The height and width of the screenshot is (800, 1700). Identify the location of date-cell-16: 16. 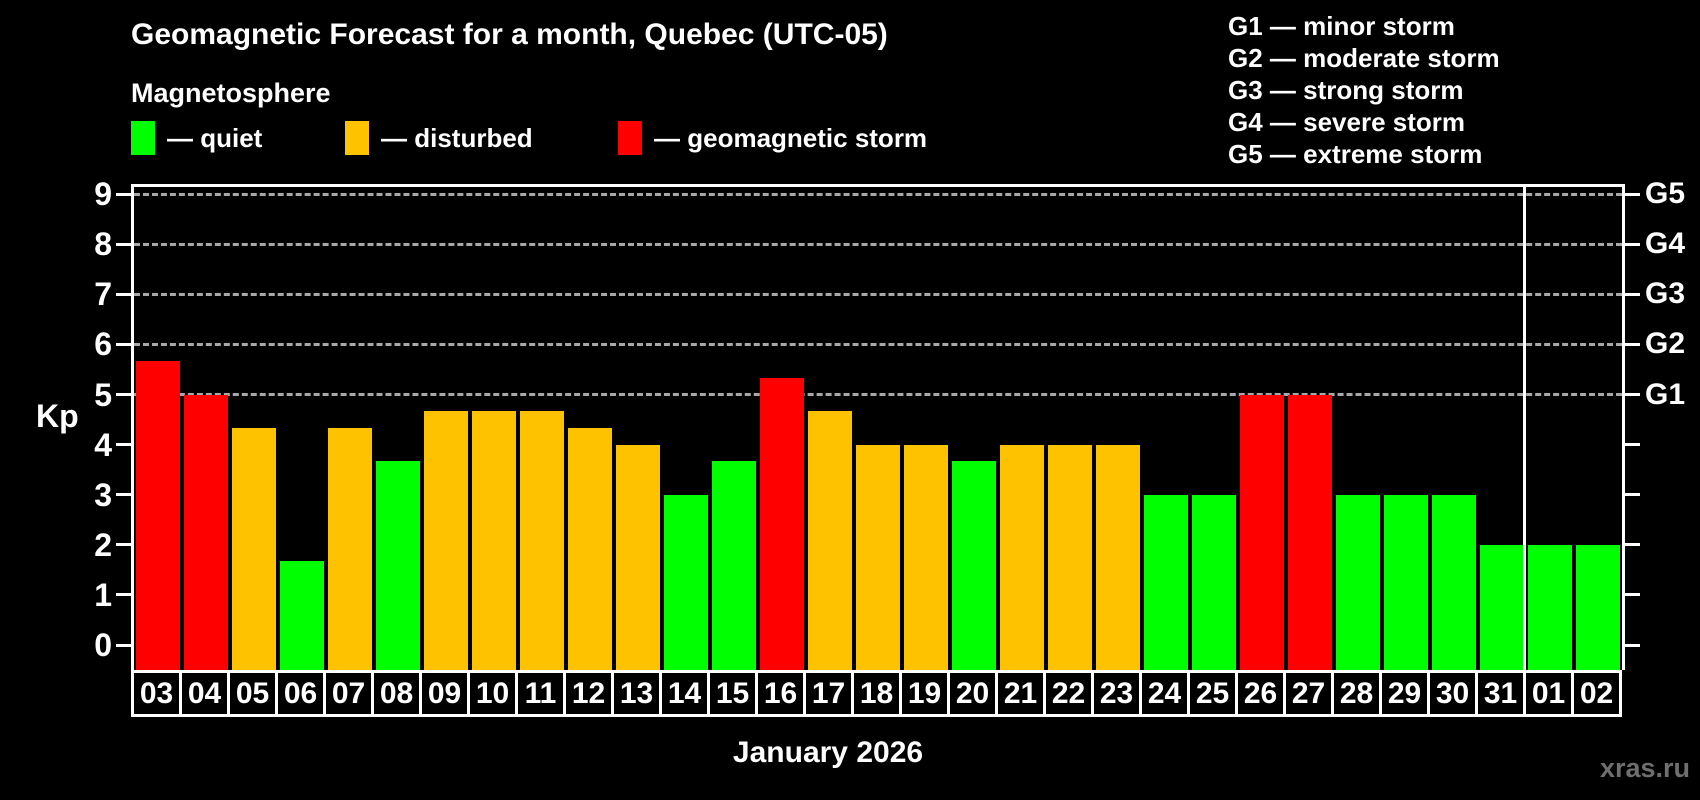
(780, 693).